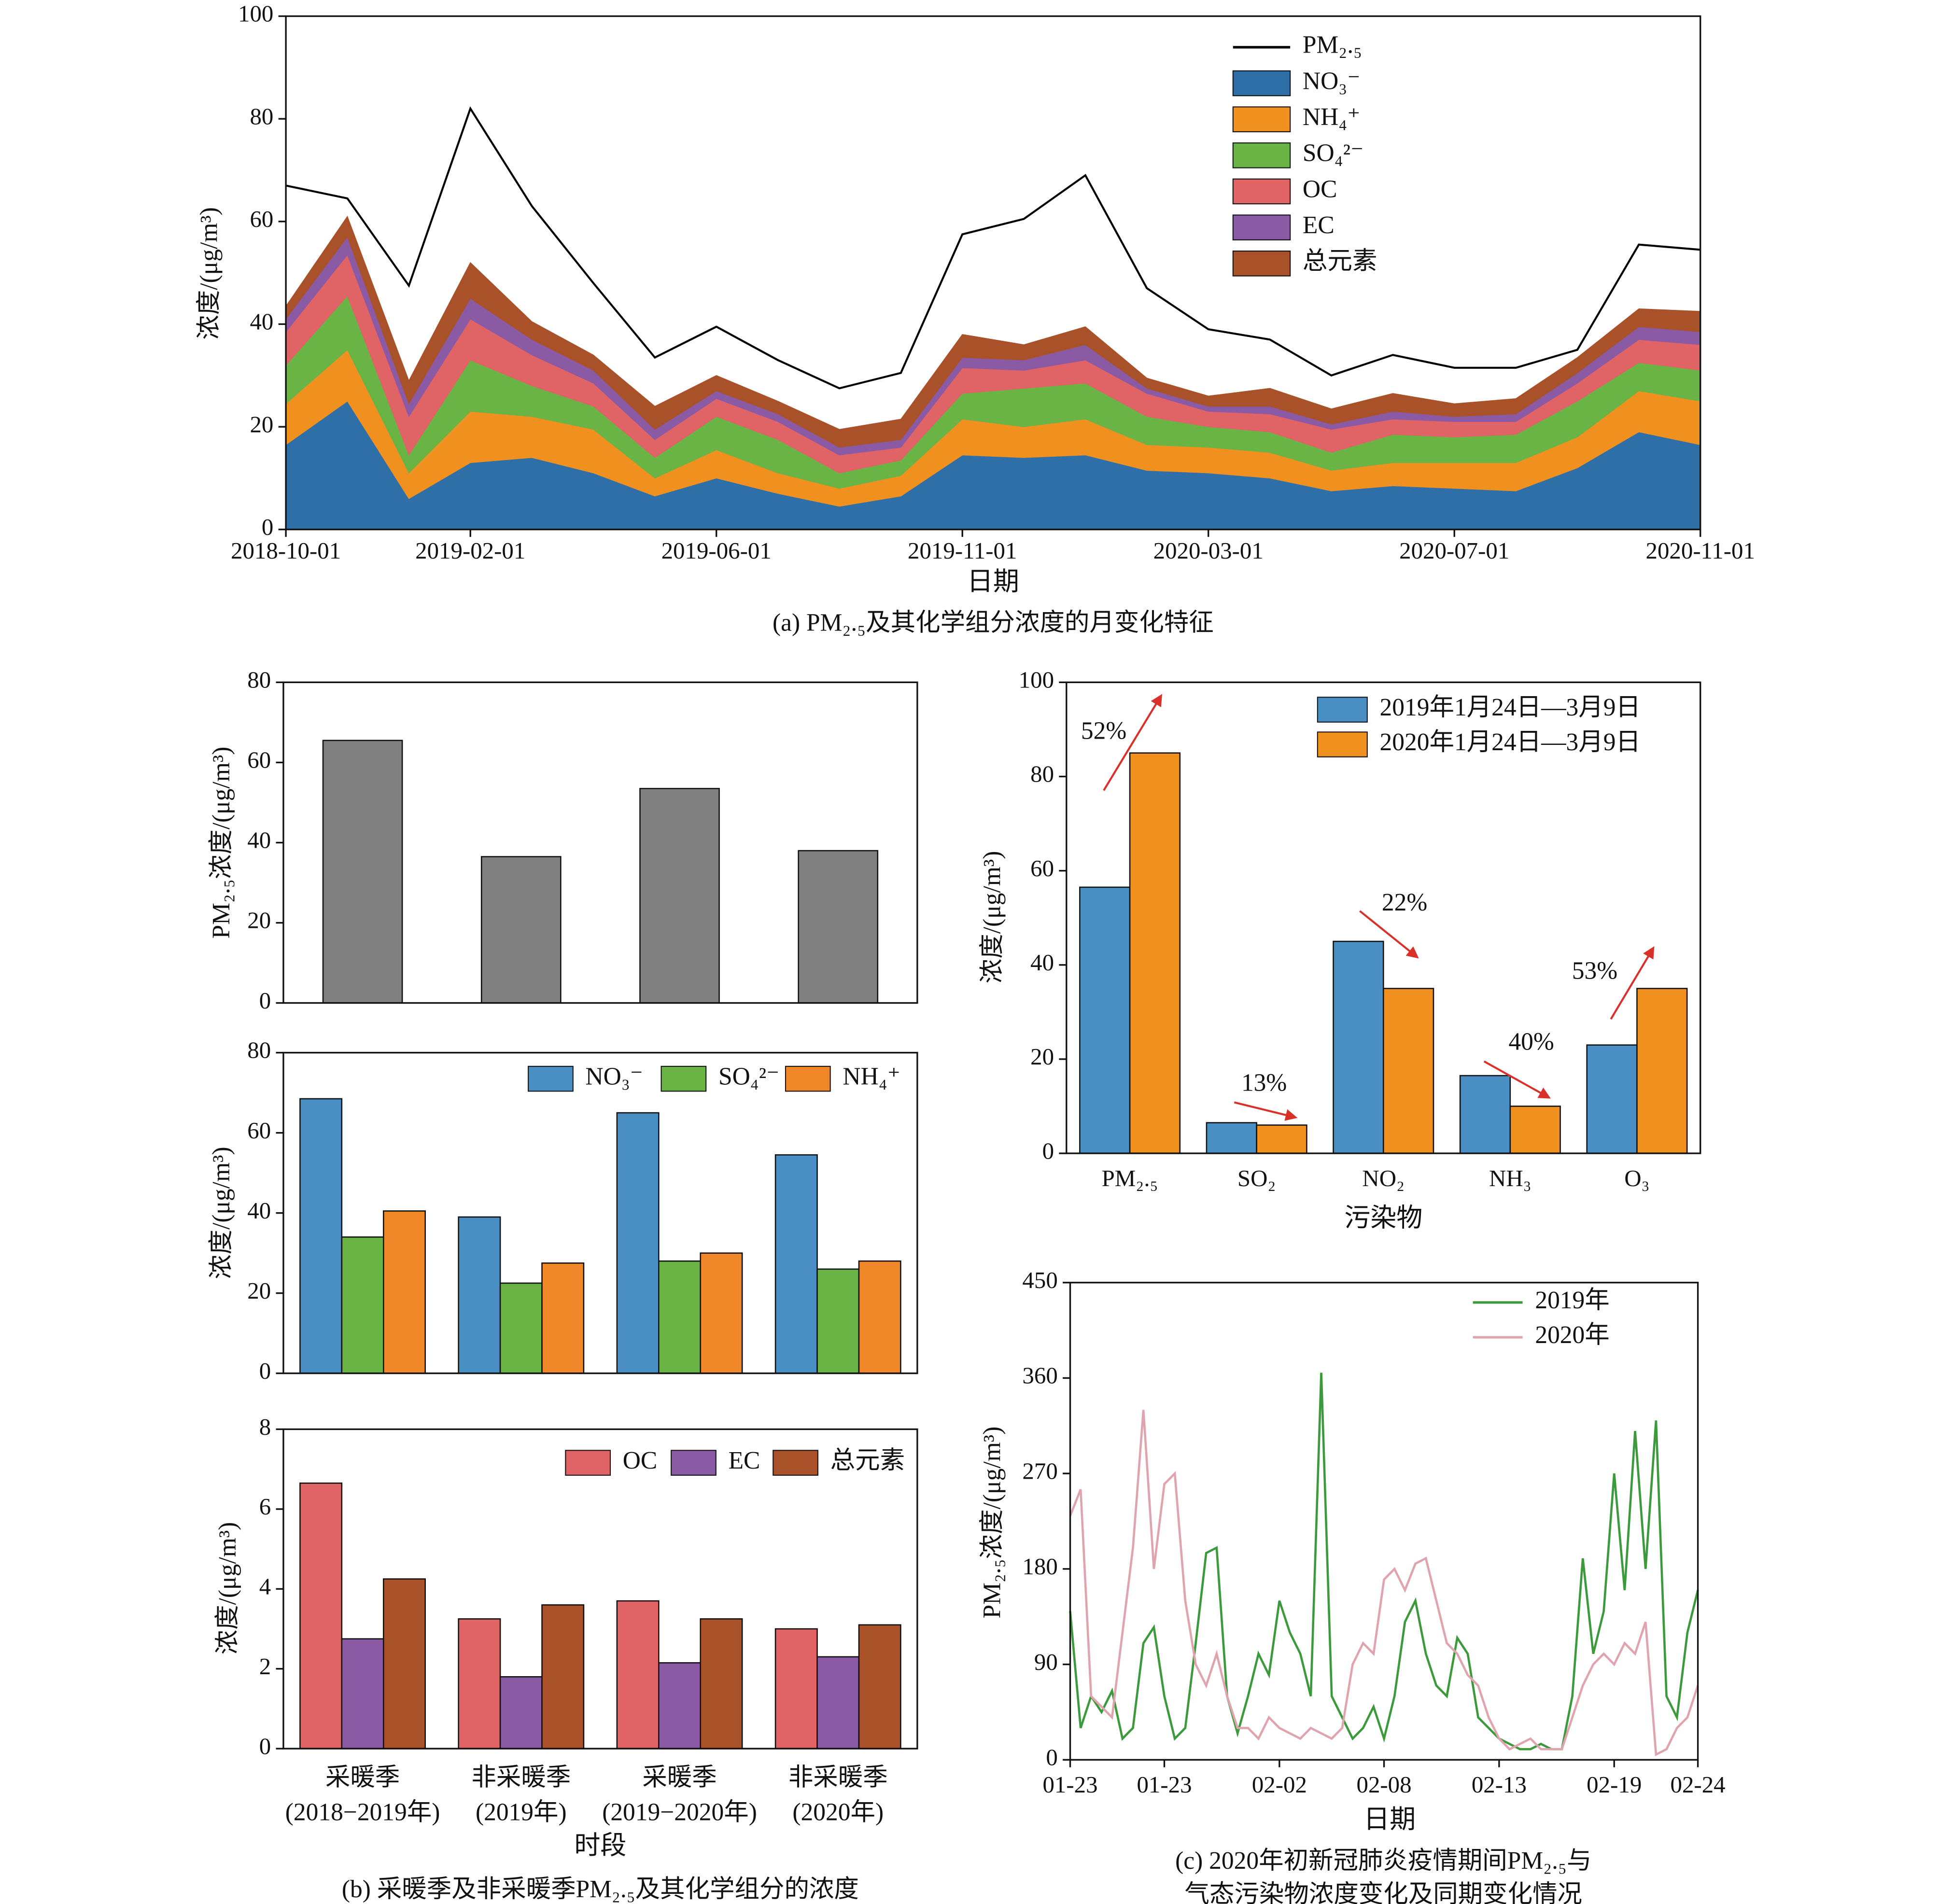  I want to click on y-tick-label: 360, so click(1040, 1376).